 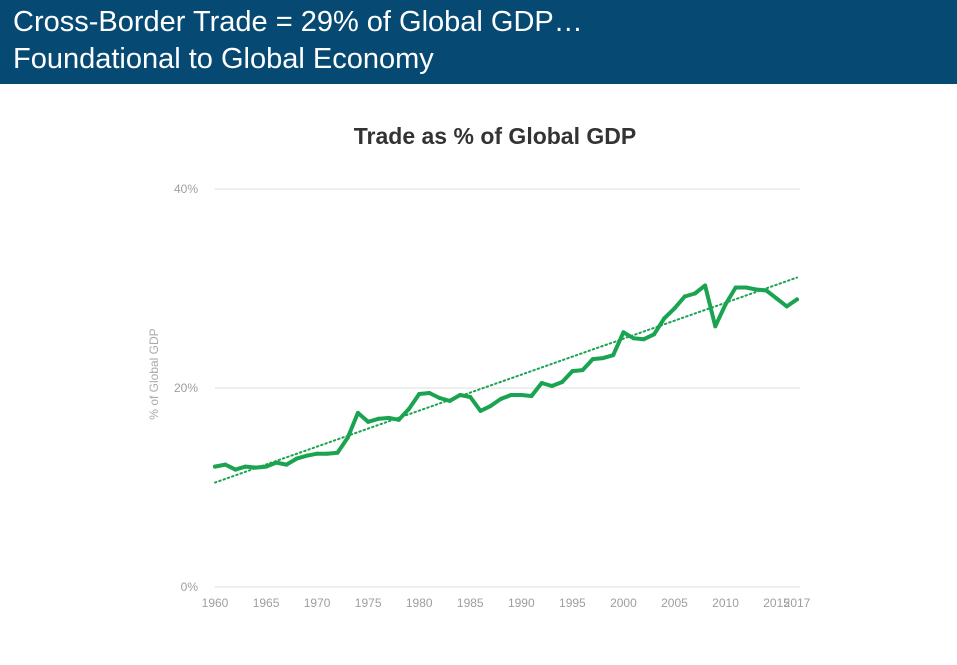 What do you see at coordinates (623, 603) in the screenshot?
I see `x-tick-label: 2000` at bounding box center [623, 603].